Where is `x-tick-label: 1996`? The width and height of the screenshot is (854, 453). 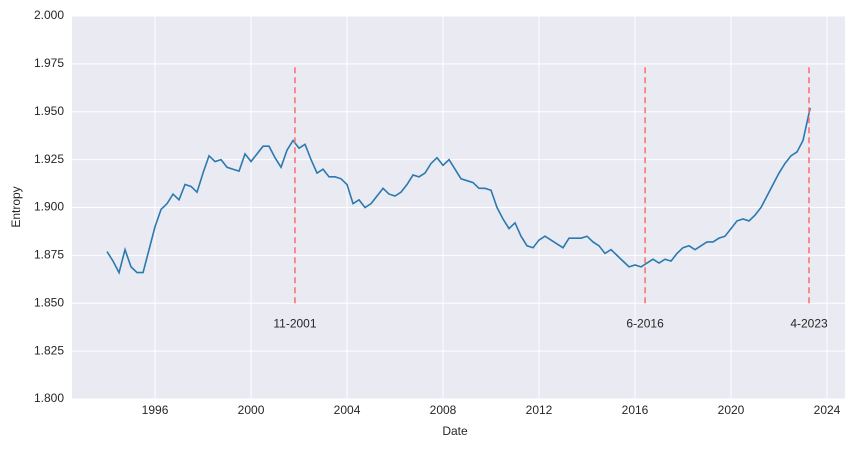
x-tick-label: 1996 is located at coordinates (155, 410).